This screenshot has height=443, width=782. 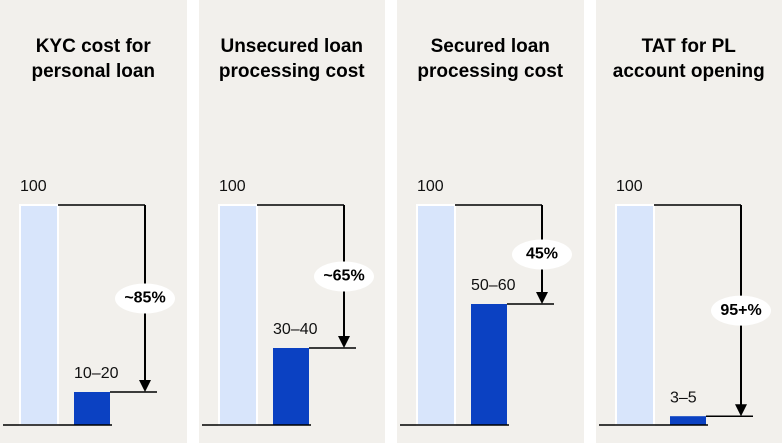 I want to click on chart-title: Unsecured loan processing cost, so click(x=291, y=59).